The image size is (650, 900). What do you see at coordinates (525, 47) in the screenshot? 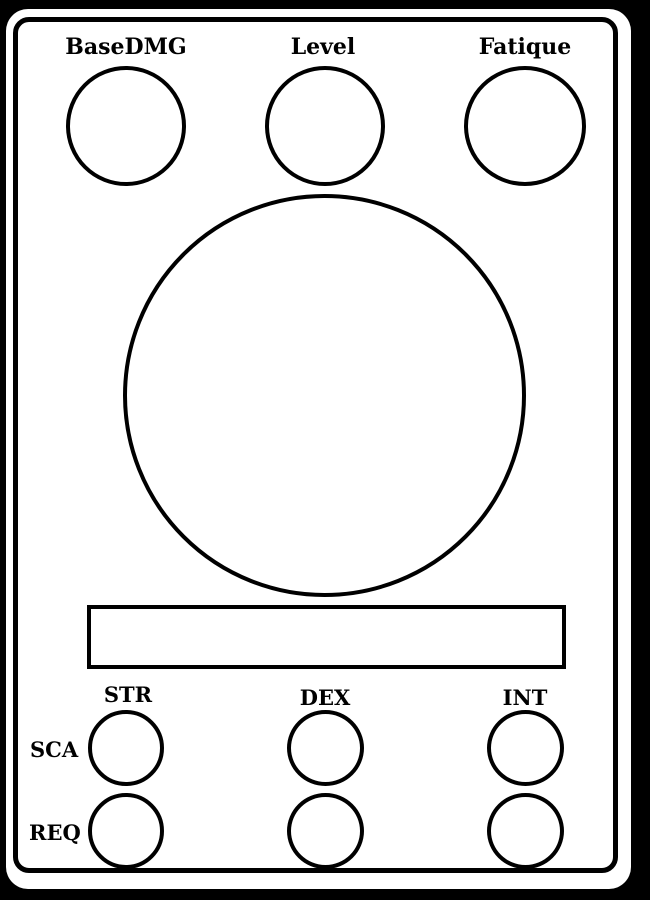
I see `fatique-label: Fatique` at bounding box center [525, 47].